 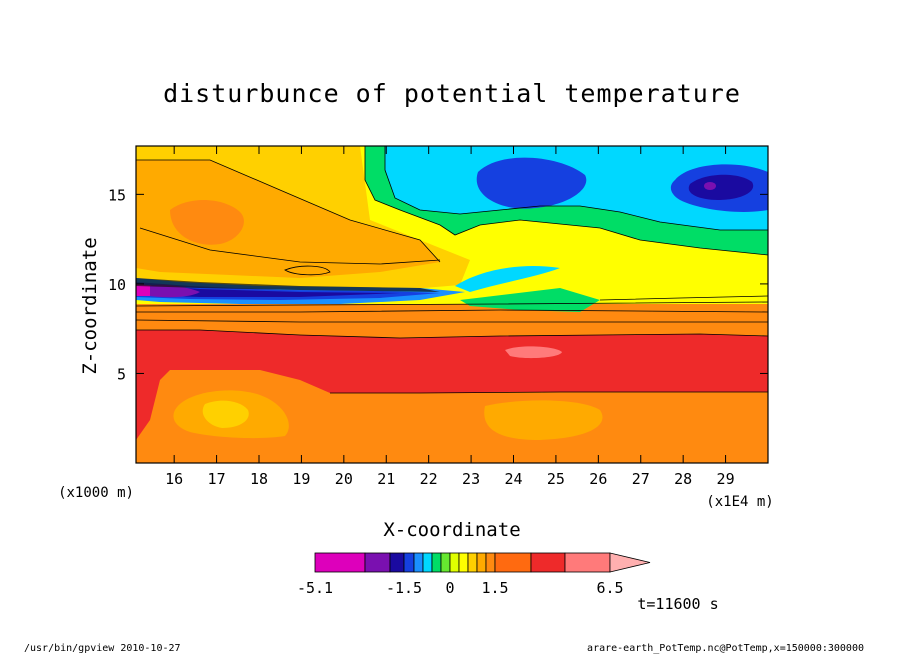 What do you see at coordinates (259, 479) in the screenshot?
I see `x-tick-label: 18` at bounding box center [259, 479].